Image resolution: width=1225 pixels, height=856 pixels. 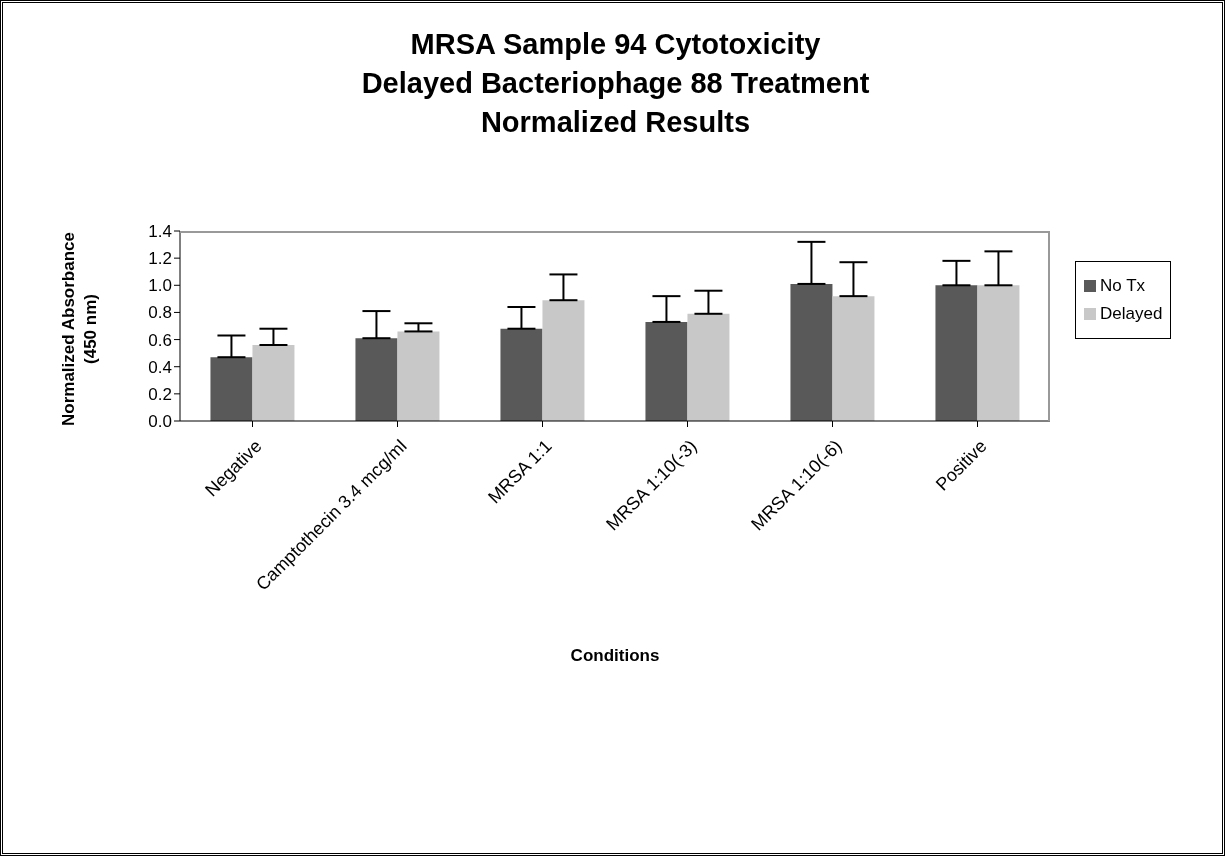 What do you see at coordinates (1123, 286) in the screenshot?
I see `legend-label: No Tx` at bounding box center [1123, 286].